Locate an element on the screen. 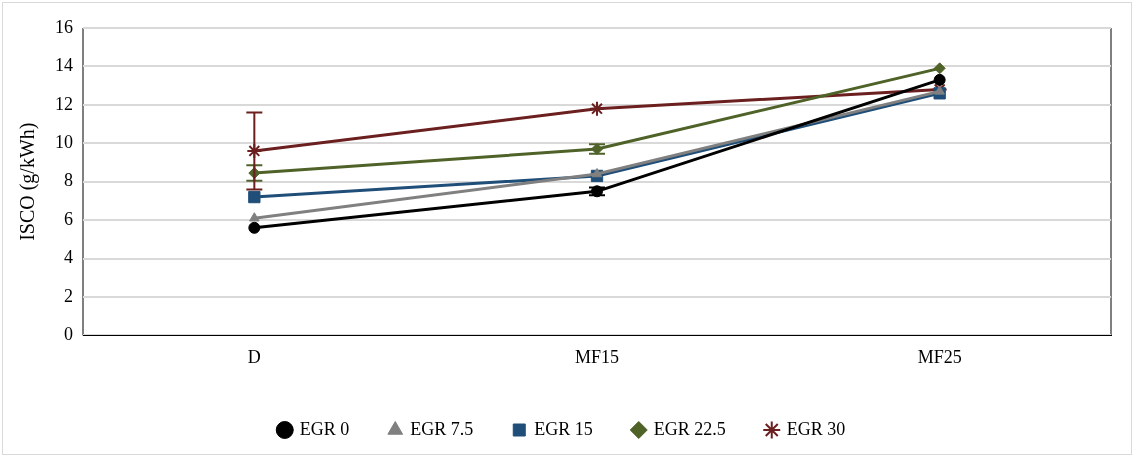 The width and height of the screenshot is (1134, 457). legend-label: EGR 0 is located at coordinates (324, 428).